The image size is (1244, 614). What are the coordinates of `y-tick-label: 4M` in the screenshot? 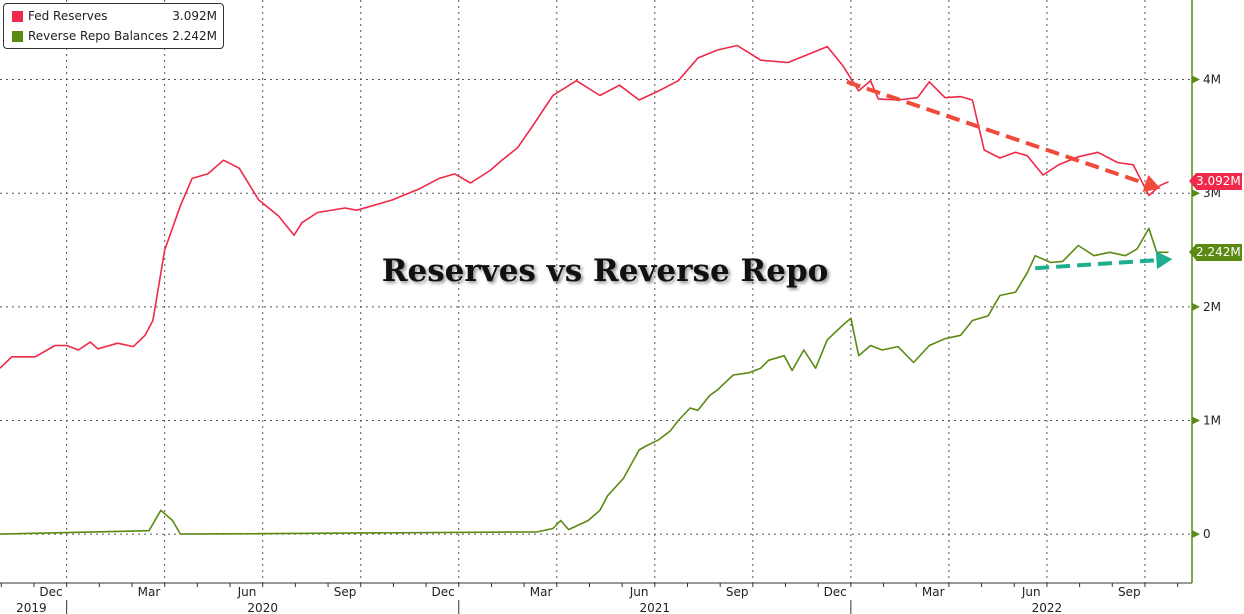 It's located at (1212, 80).